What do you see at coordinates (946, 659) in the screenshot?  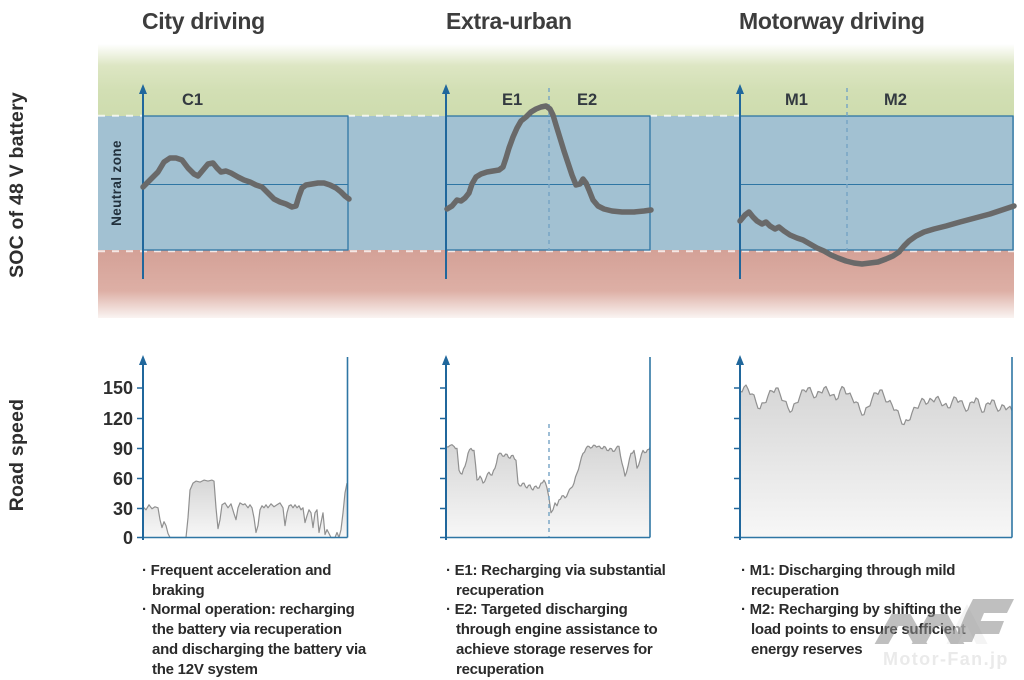 I see `svg-text: Motor-Fan.jp` at bounding box center [946, 659].